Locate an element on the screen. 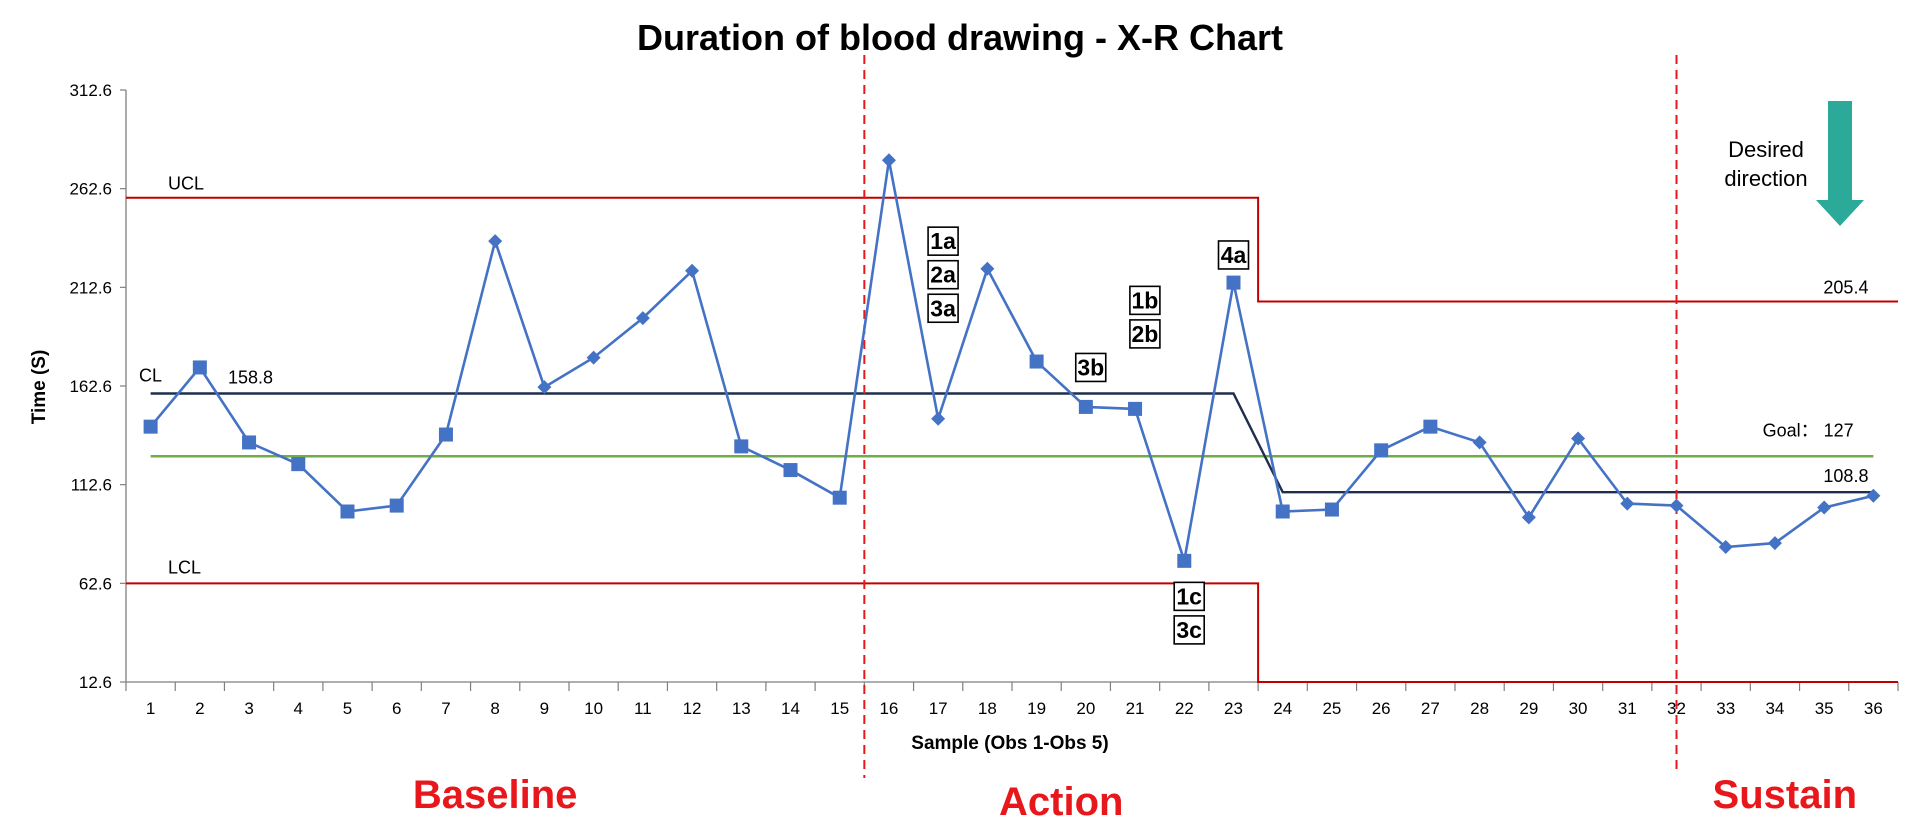 This screenshot has width=1920, height=837. x-tick-label: 17 is located at coordinates (938, 708).